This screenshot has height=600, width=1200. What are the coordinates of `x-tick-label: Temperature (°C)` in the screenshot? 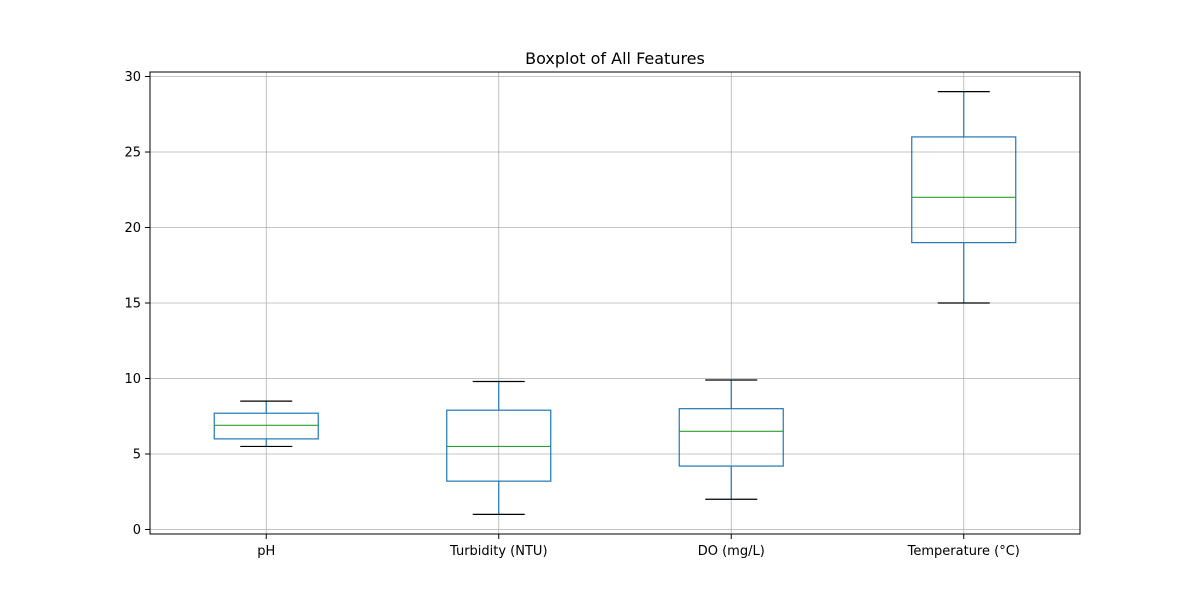 It's located at (963, 551).